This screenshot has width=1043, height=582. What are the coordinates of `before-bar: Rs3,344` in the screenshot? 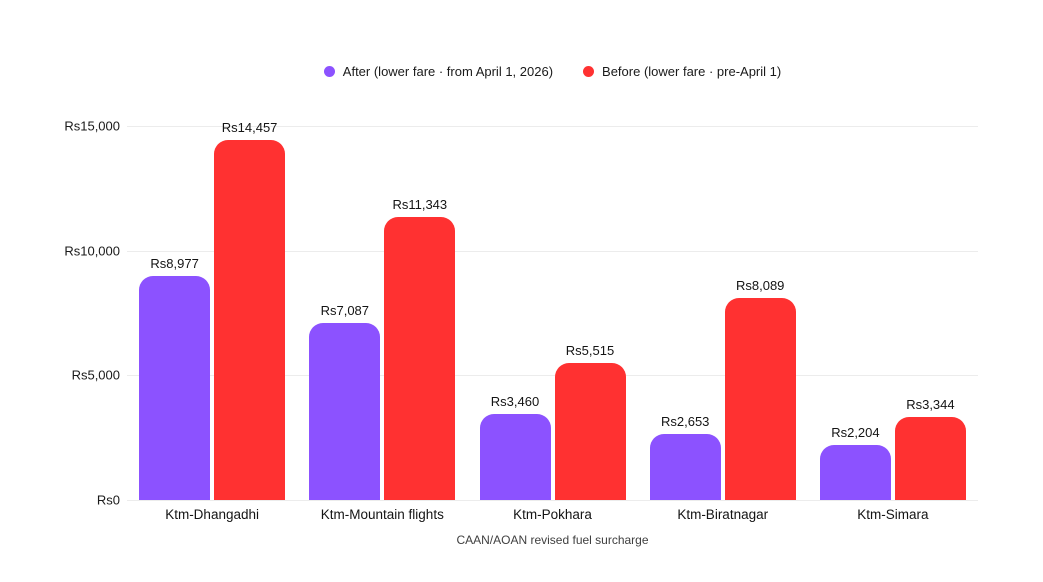 It's located at (930, 448).